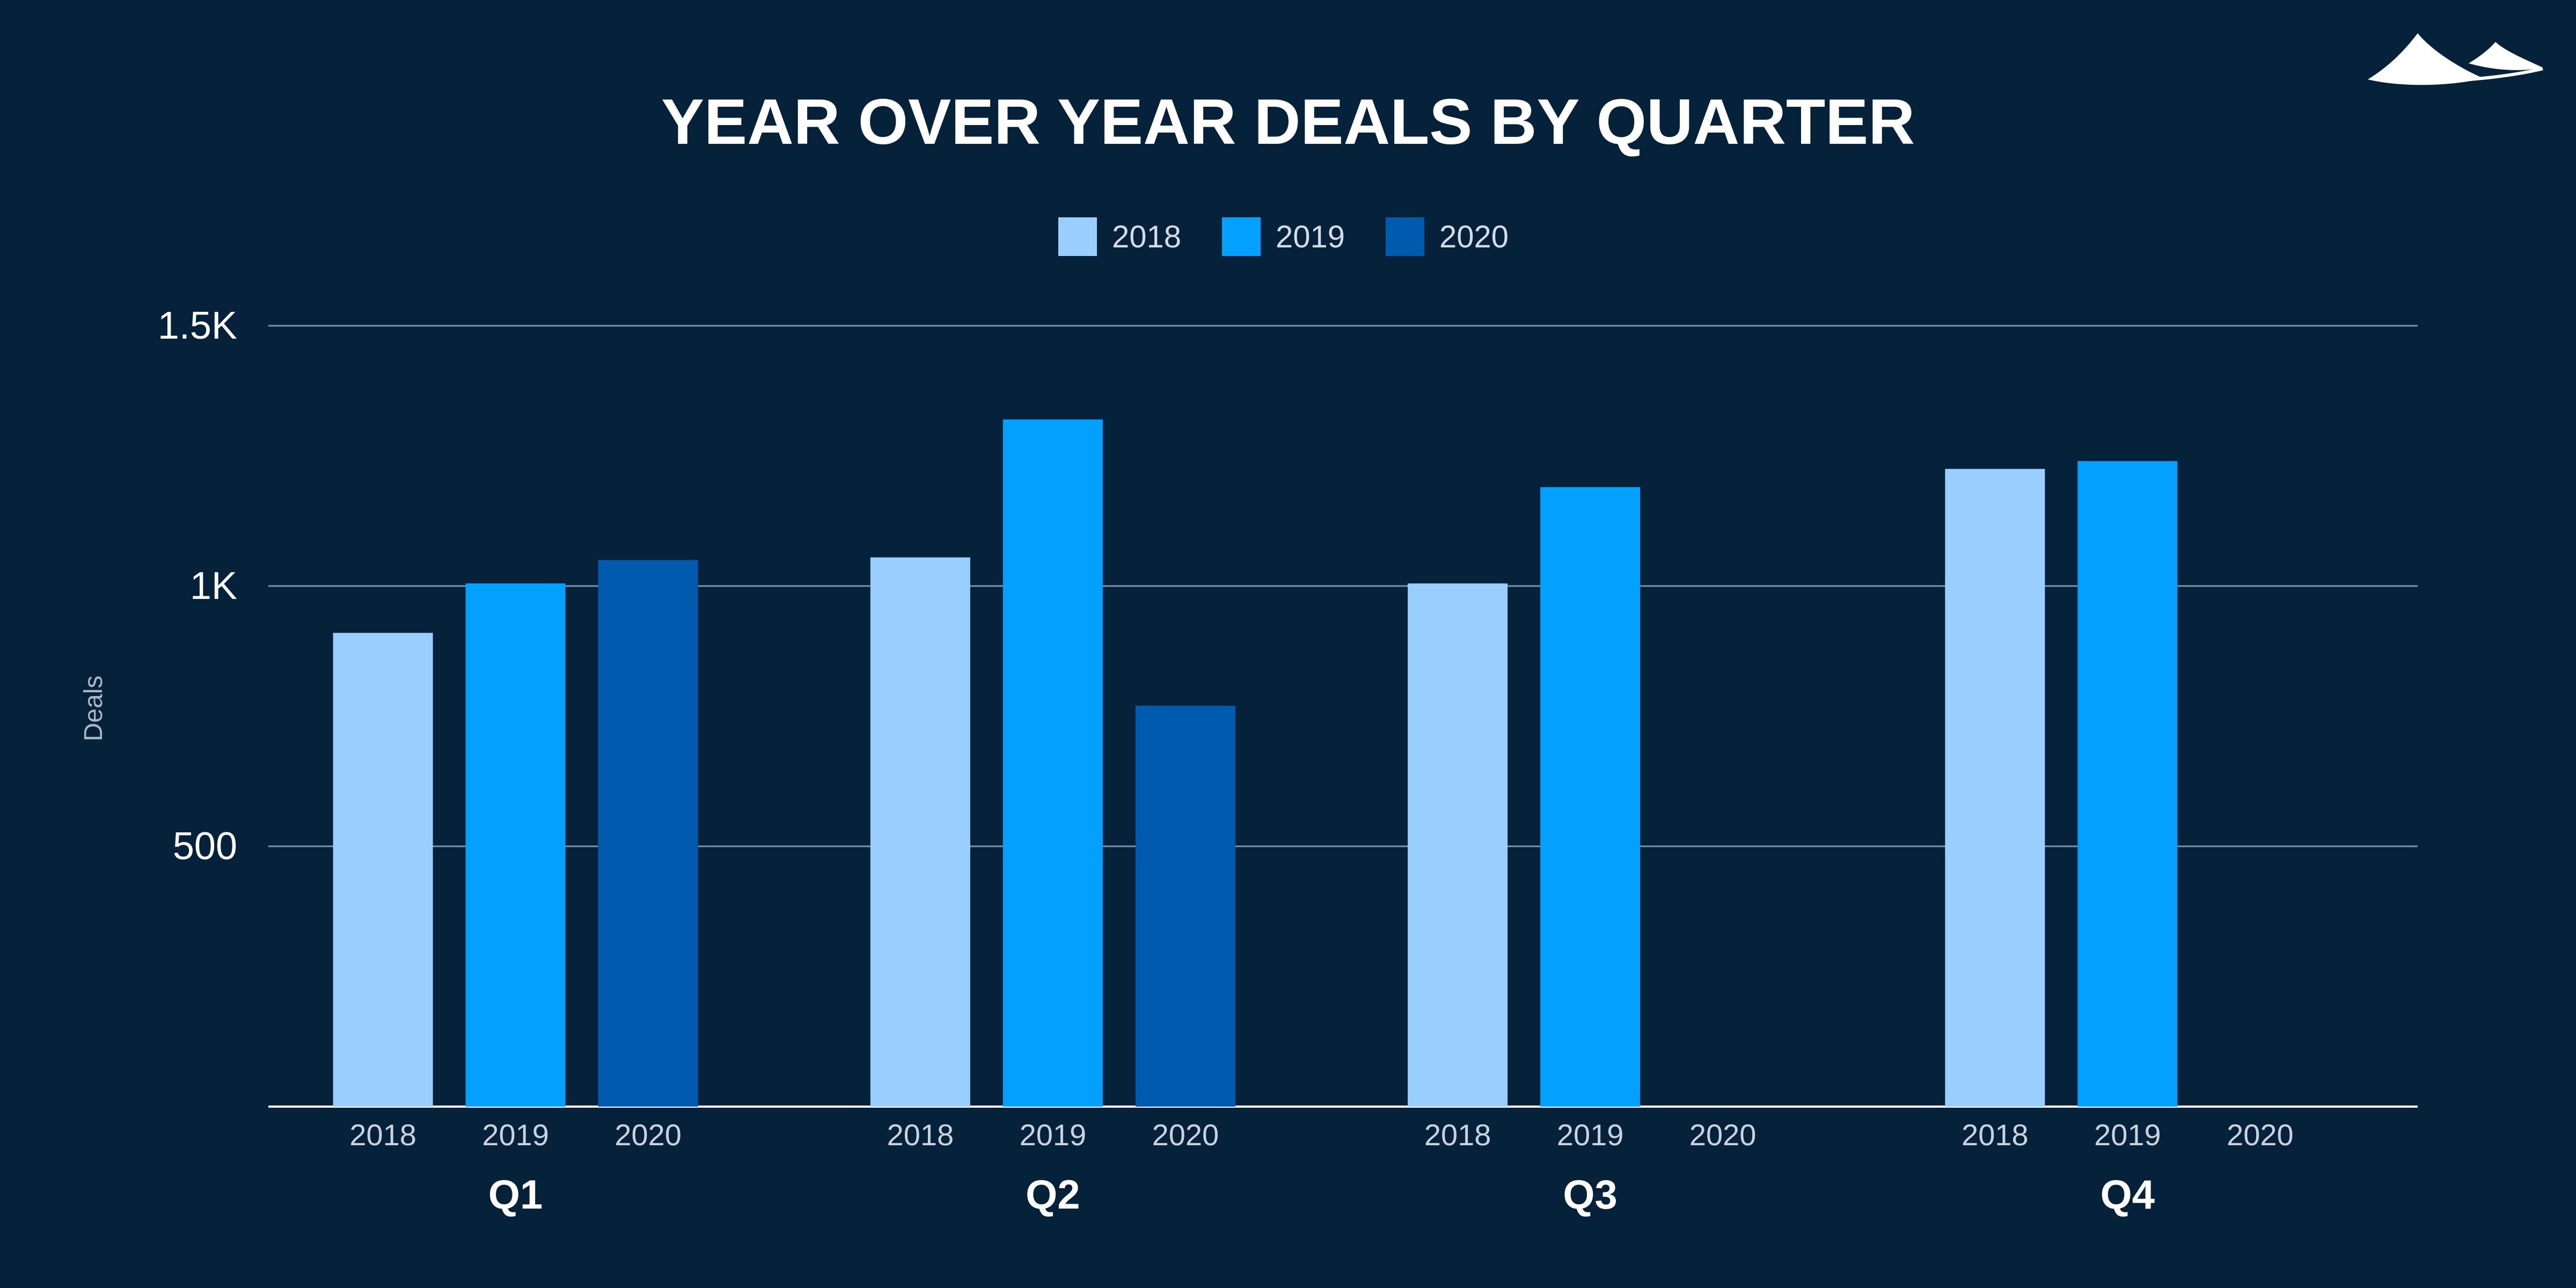 This screenshot has height=1288, width=2576. What do you see at coordinates (1077, 236) in the screenshot?
I see `legend-swatch-2018` at bounding box center [1077, 236].